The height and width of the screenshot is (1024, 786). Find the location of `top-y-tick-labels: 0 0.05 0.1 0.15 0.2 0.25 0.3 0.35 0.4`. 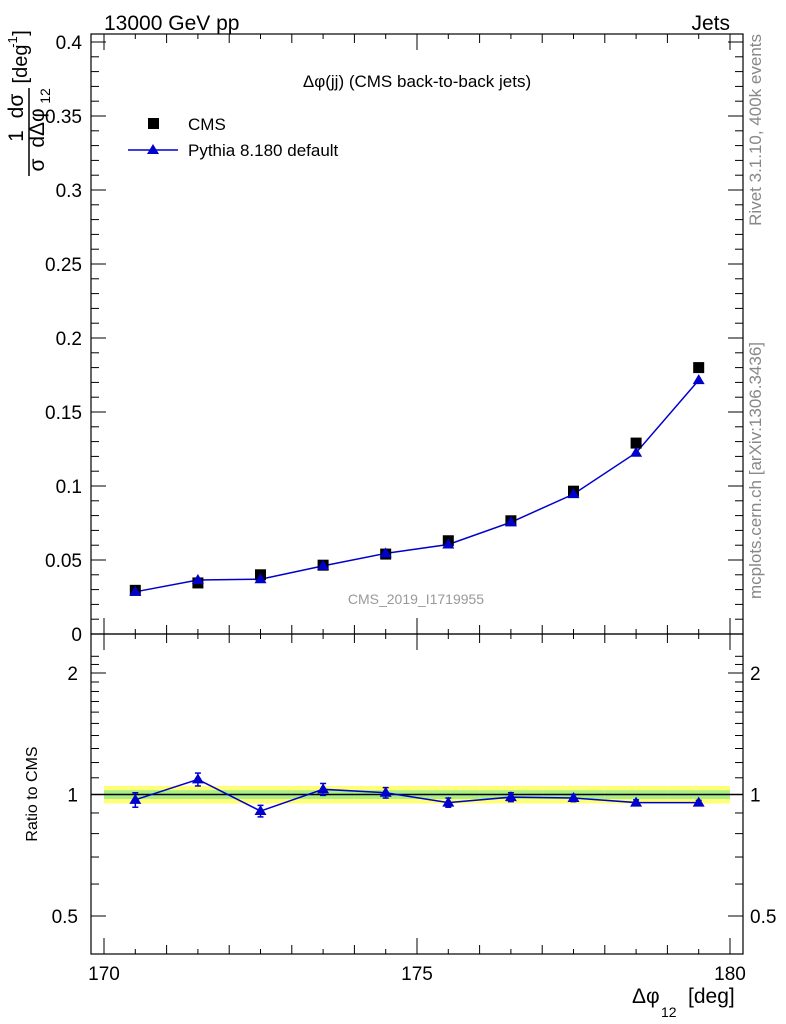

top-y-tick-labels: 0 0.05 0.1 0.15 0.2 0.25 0.3 0.35 0.4 is located at coordinates (63, 339).